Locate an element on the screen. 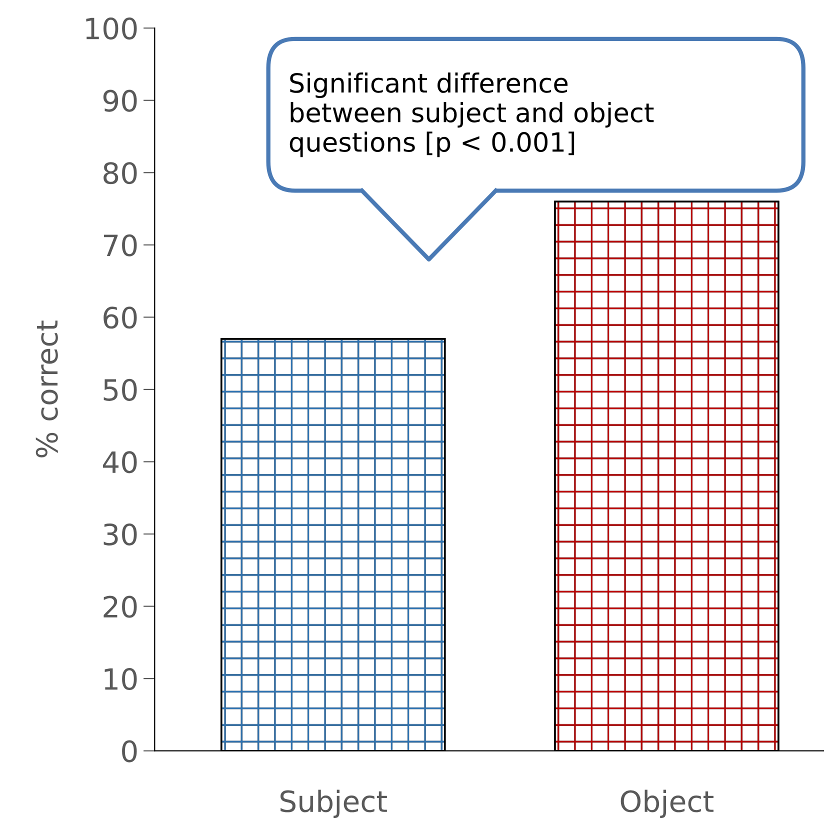  y-tick-label: 80 is located at coordinates (120, 173).